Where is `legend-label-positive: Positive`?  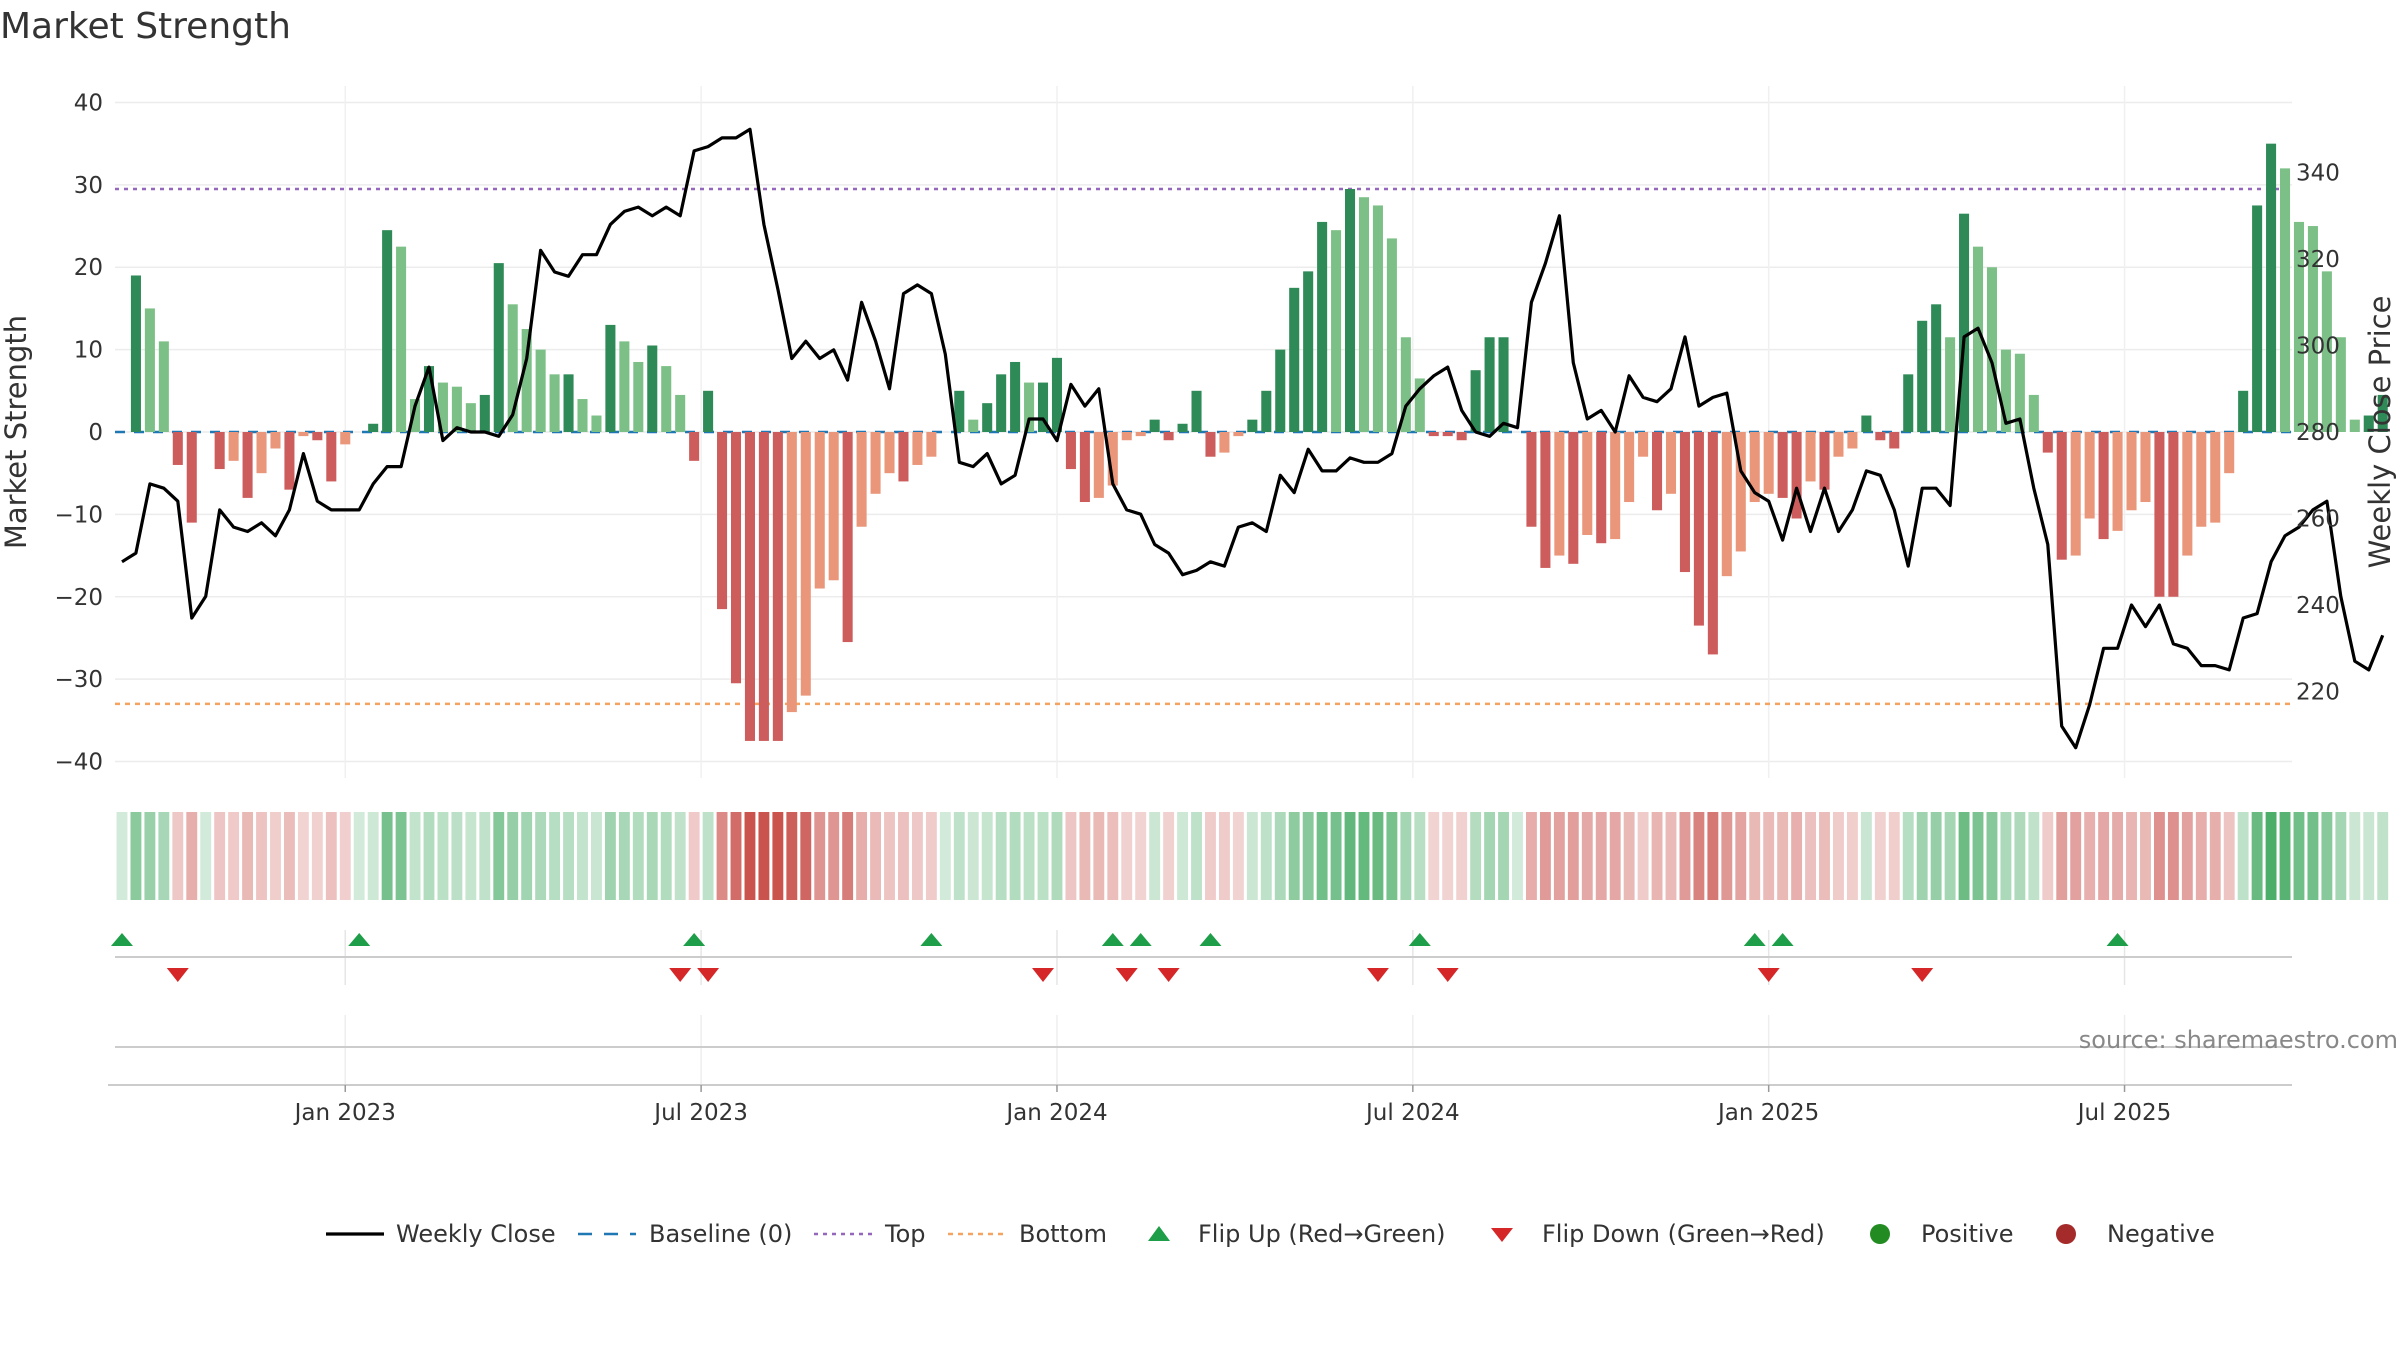 legend-label-positive: Positive is located at coordinates (1967, 1234).